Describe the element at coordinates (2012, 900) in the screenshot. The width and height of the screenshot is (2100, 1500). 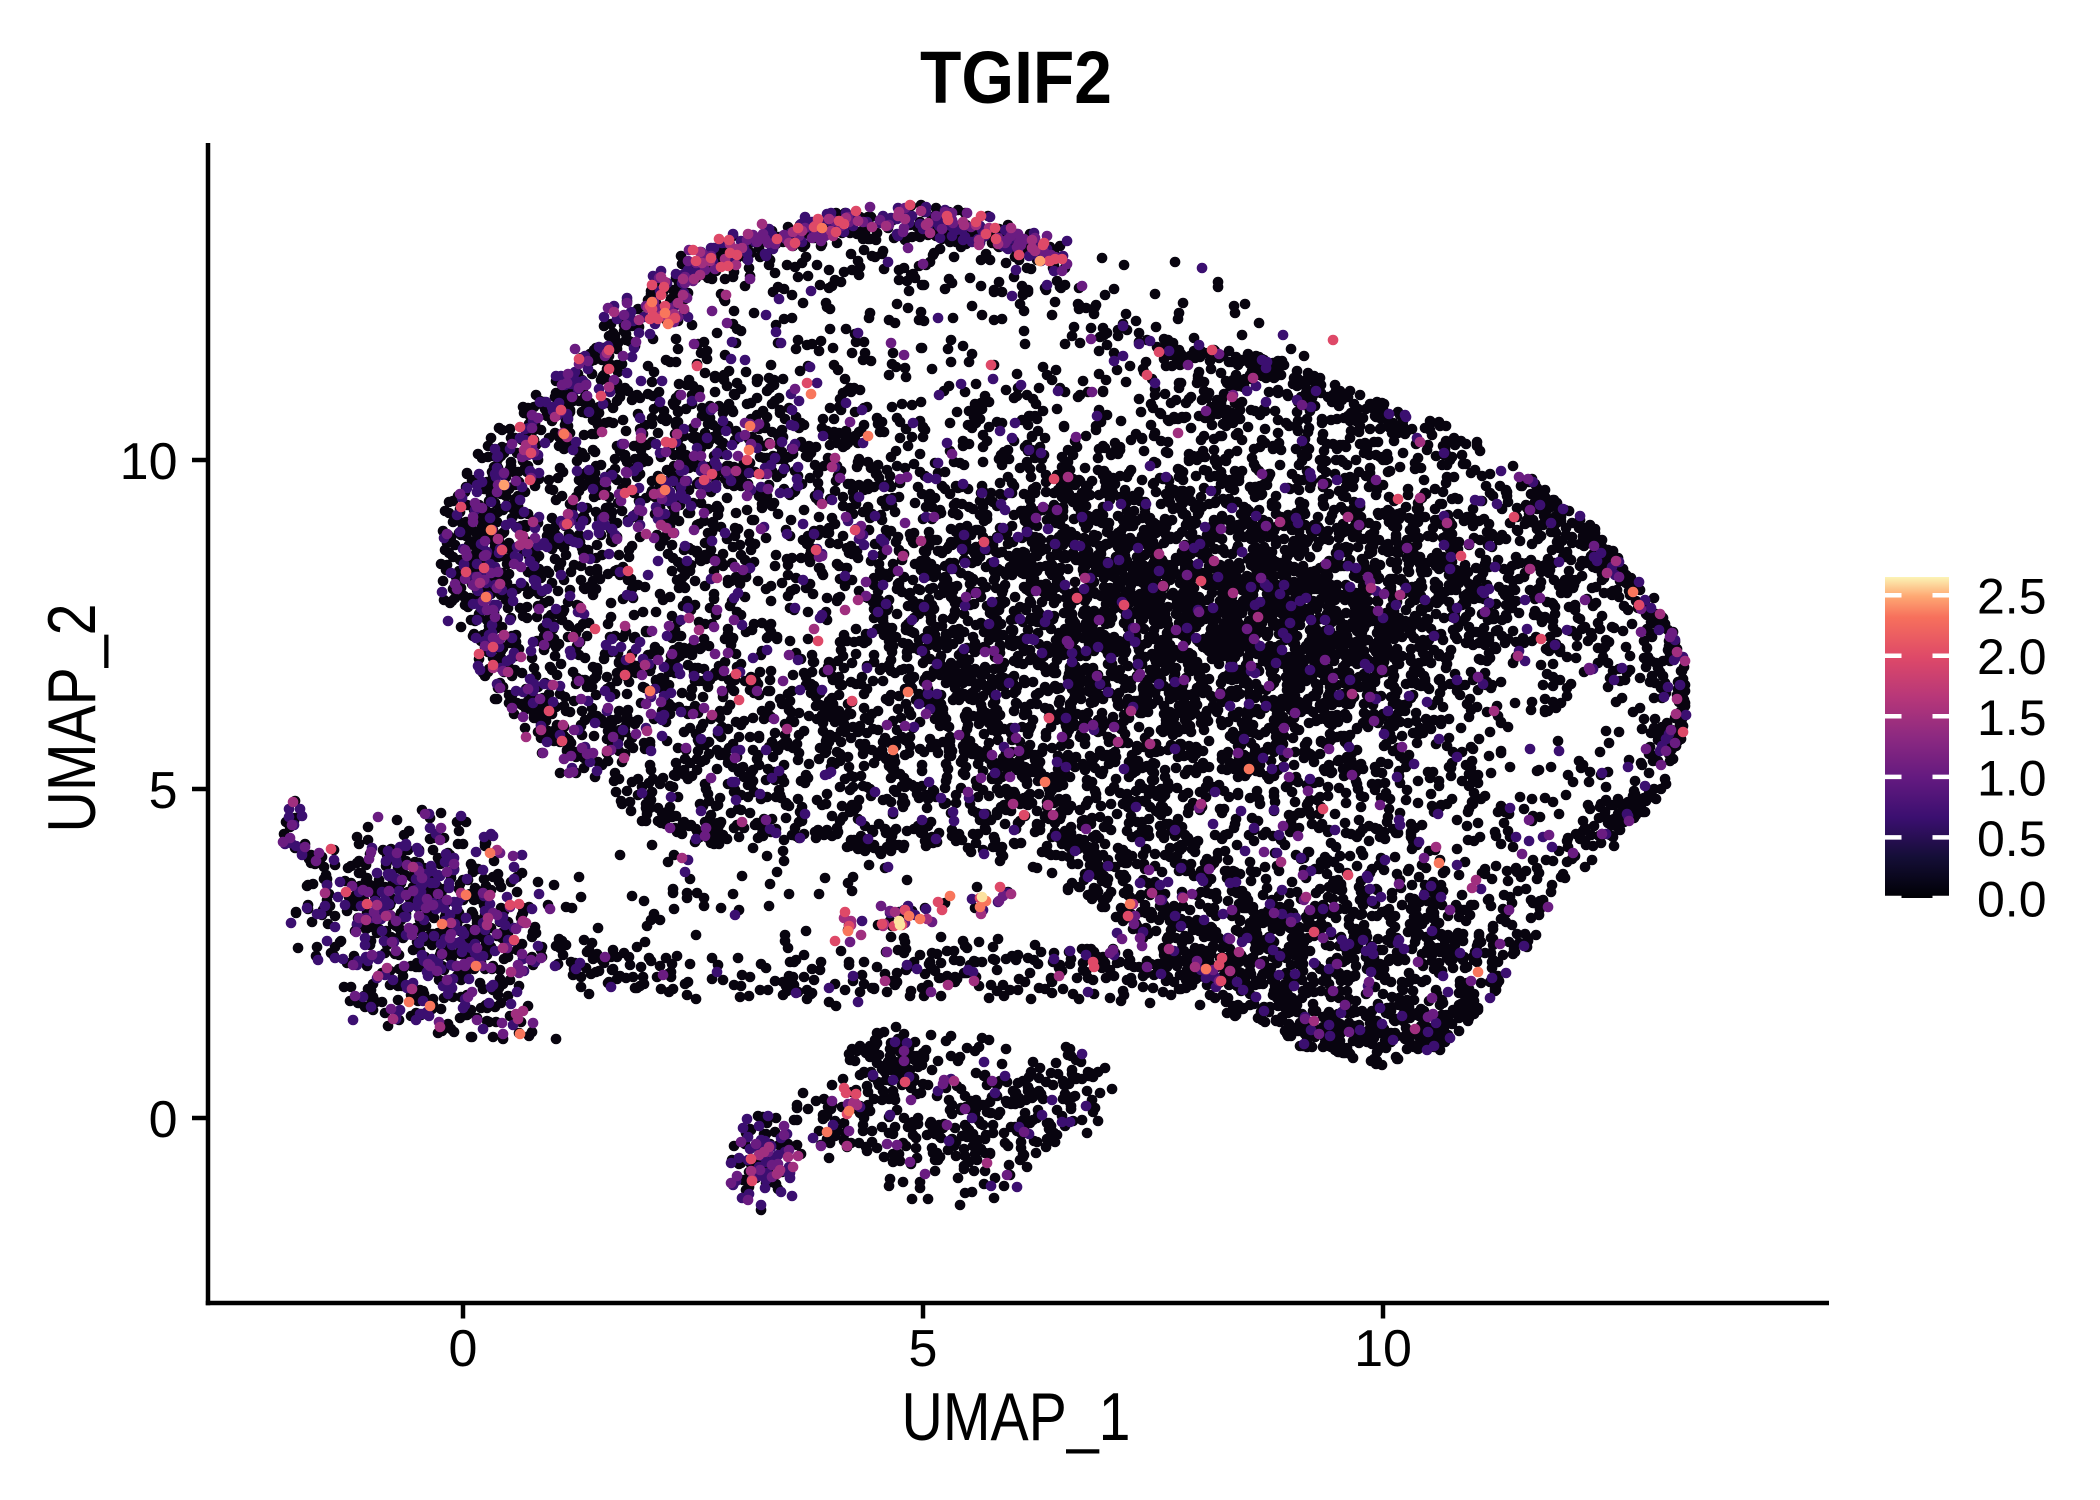
I see `svg-text: 0.0` at that location.